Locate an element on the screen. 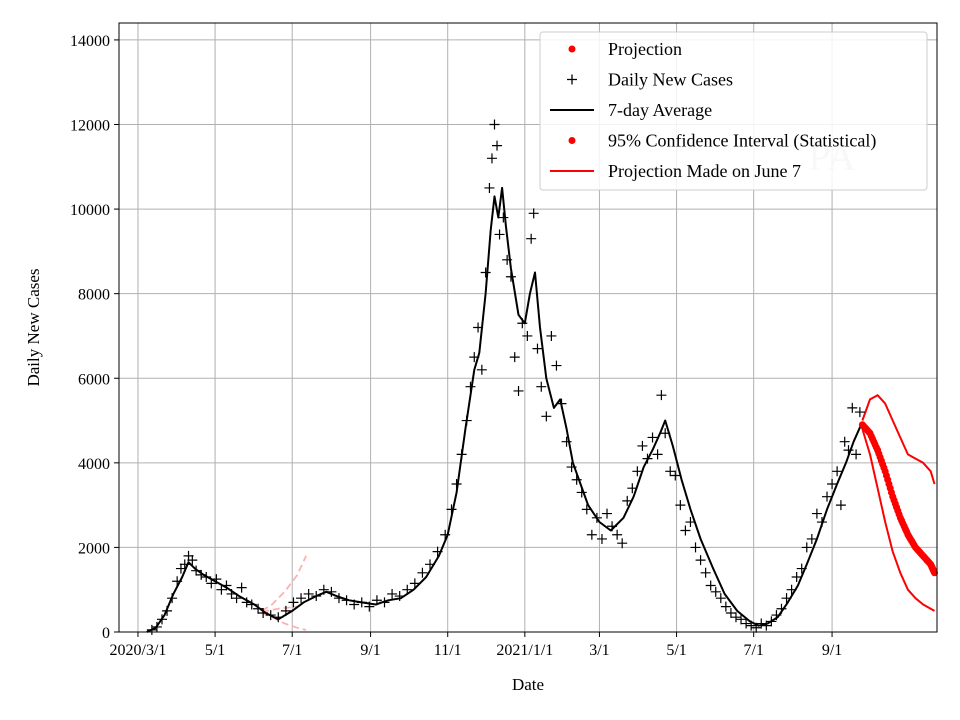  y-tick-label: 6000 is located at coordinates (94, 379).